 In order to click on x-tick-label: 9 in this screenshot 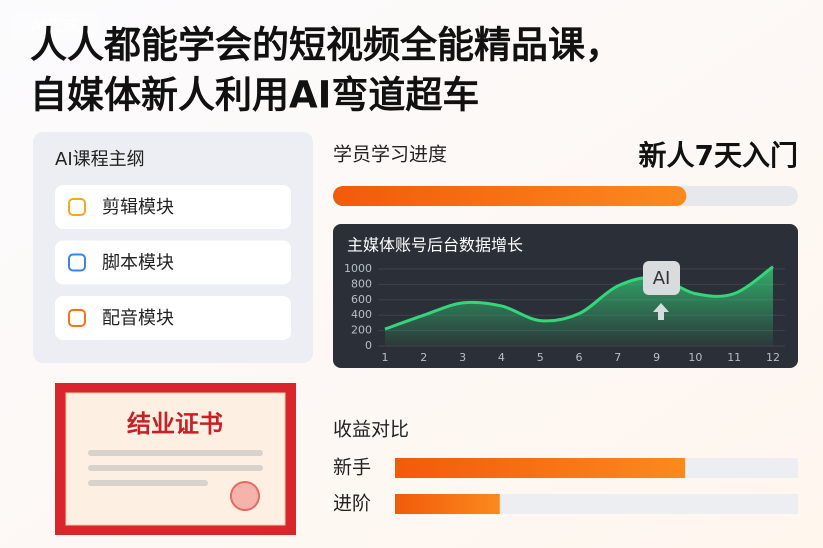, I will do `click(656, 357)`.